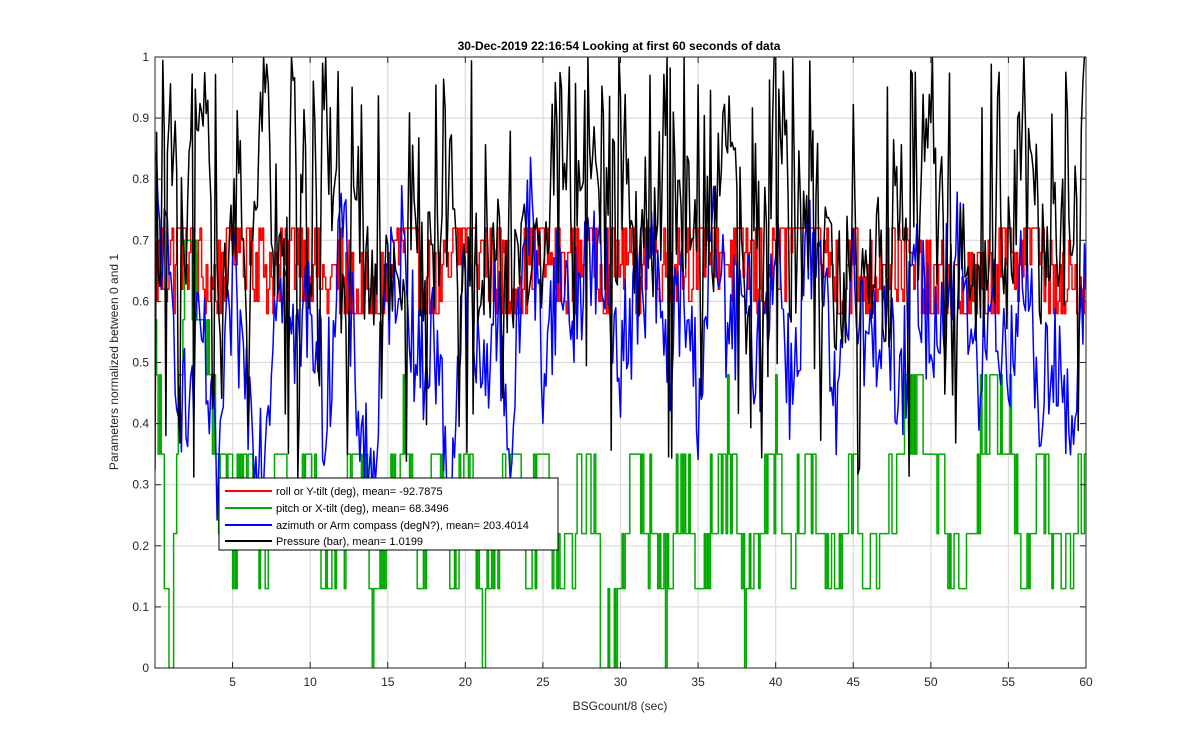 This screenshot has width=1200, height=750. What do you see at coordinates (931, 682) in the screenshot?
I see `x-tick-label: 50` at bounding box center [931, 682].